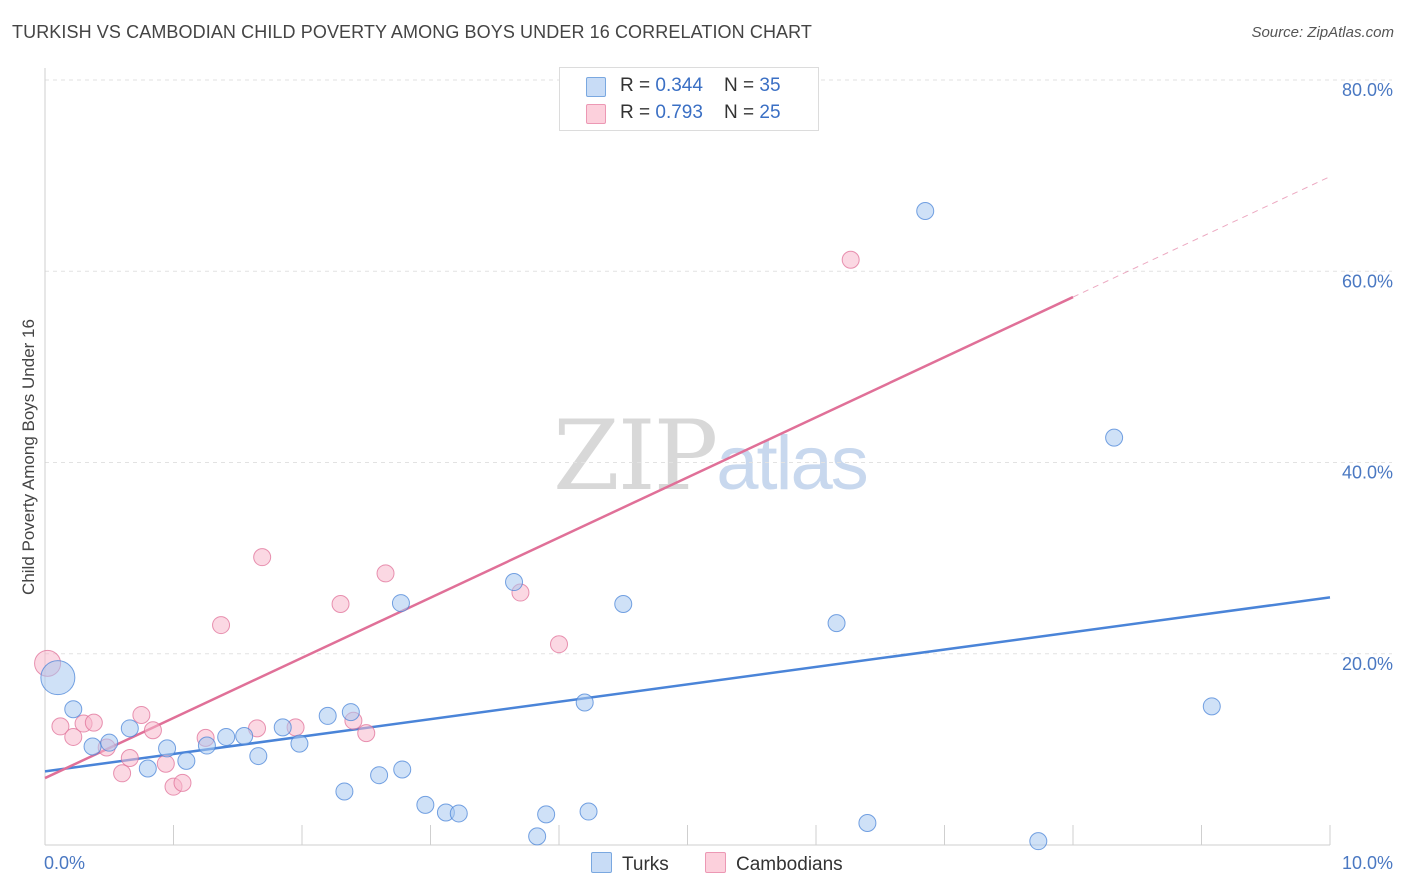  What do you see at coordinates (596, 87) in the screenshot?
I see `legend-swatch-turks` at bounding box center [596, 87].